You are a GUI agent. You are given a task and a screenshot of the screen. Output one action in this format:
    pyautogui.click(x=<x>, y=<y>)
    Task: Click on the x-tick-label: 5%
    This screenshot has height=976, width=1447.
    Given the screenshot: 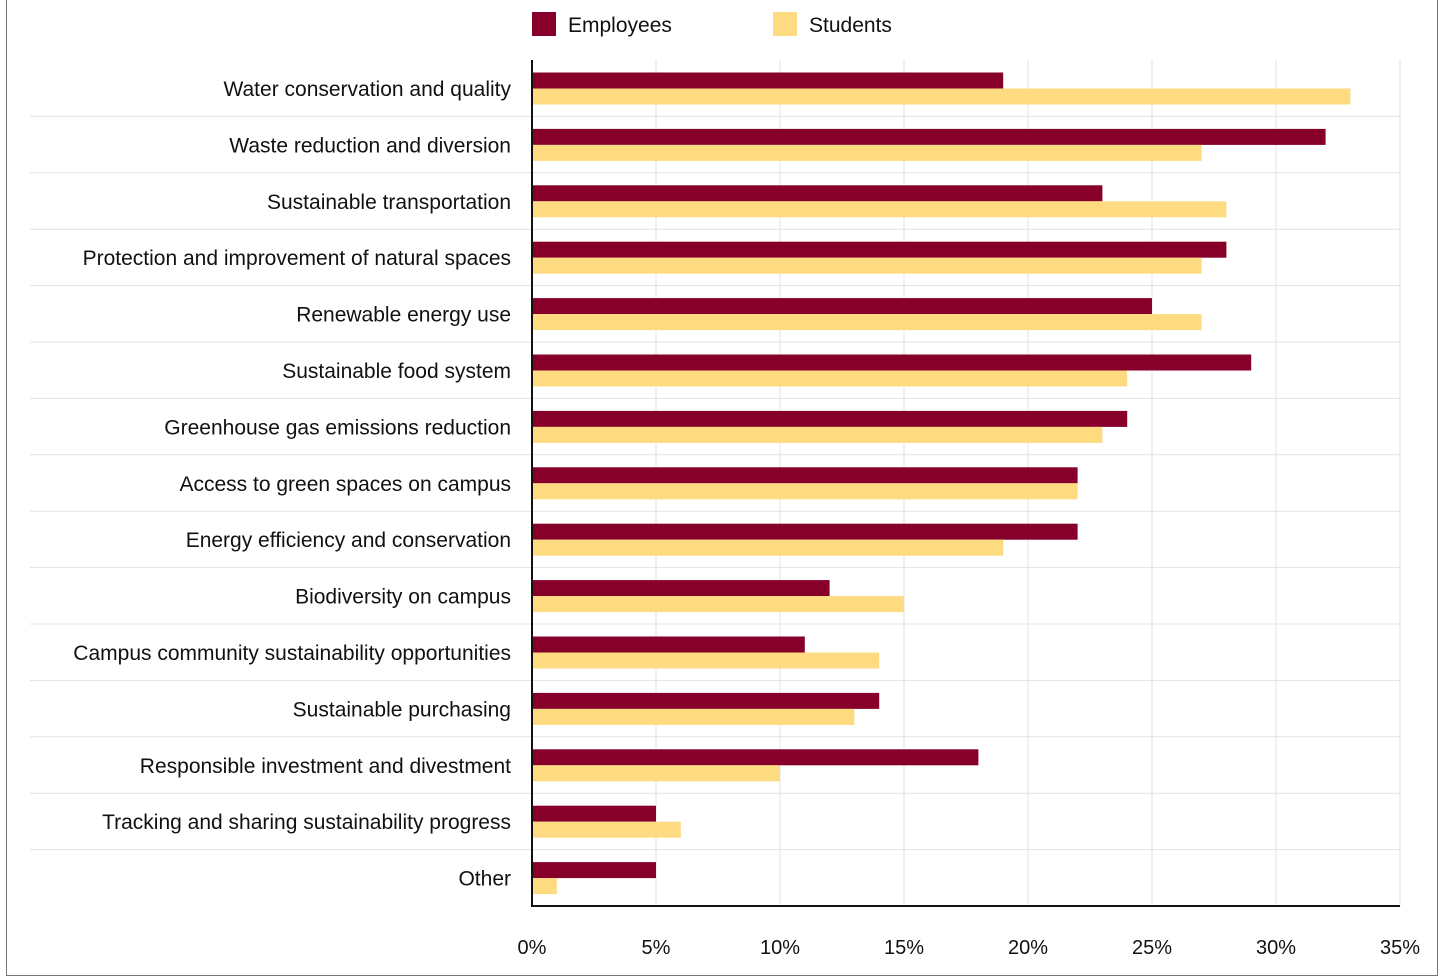 What is the action you would take?
    pyautogui.click(x=656, y=948)
    